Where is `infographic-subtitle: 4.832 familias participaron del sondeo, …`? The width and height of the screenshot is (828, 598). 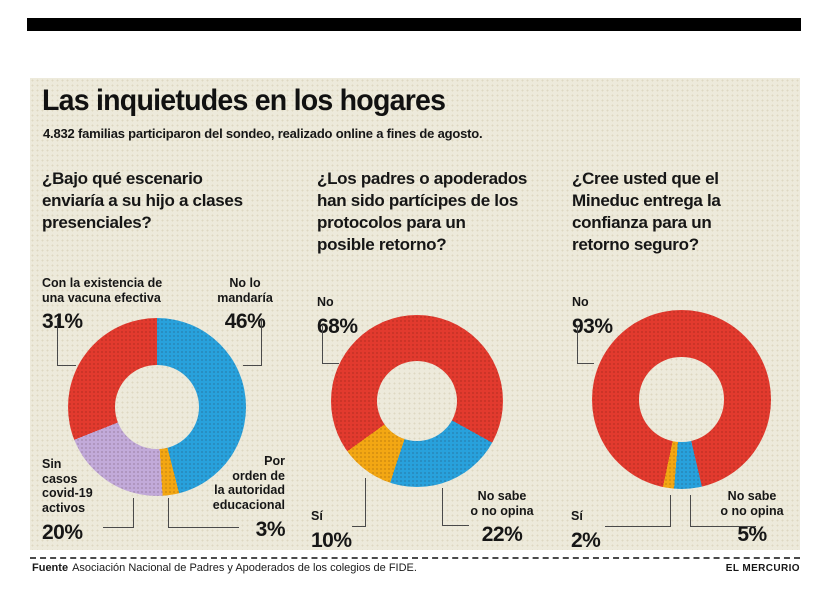 infographic-subtitle: 4.832 familias participaron del sondeo, … is located at coordinates (263, 133).